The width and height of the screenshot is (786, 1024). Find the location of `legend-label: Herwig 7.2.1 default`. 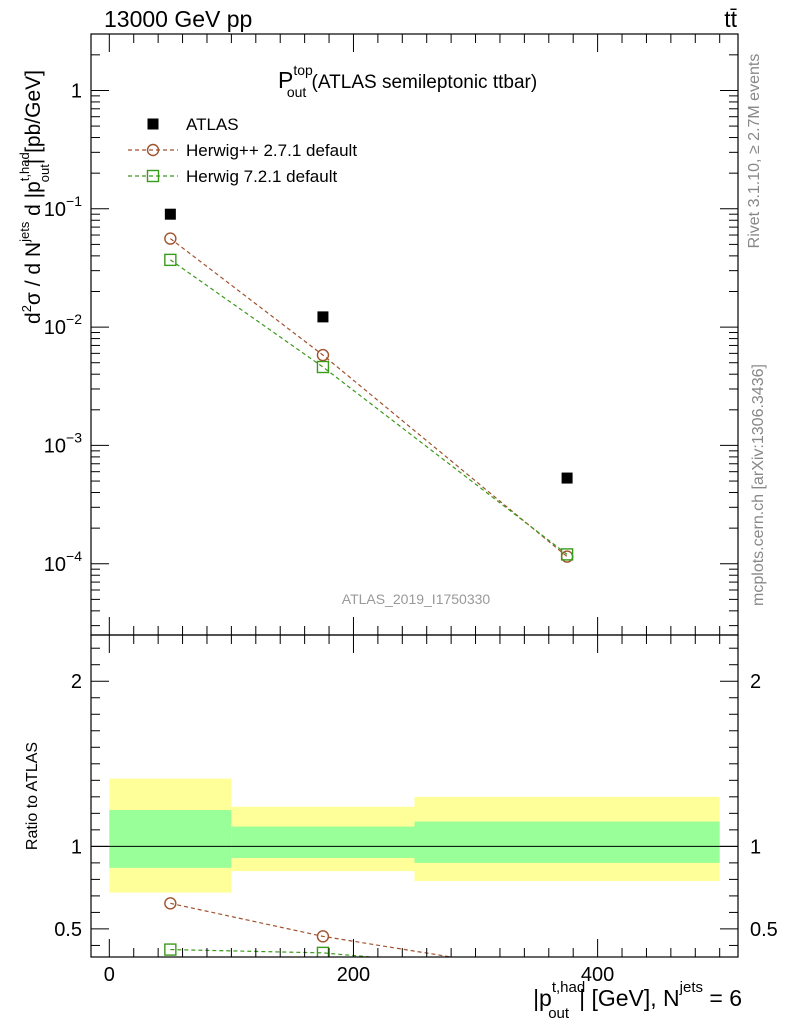

legend-label: Herwig 7.2.1 default is located at coordinates (261, 176).